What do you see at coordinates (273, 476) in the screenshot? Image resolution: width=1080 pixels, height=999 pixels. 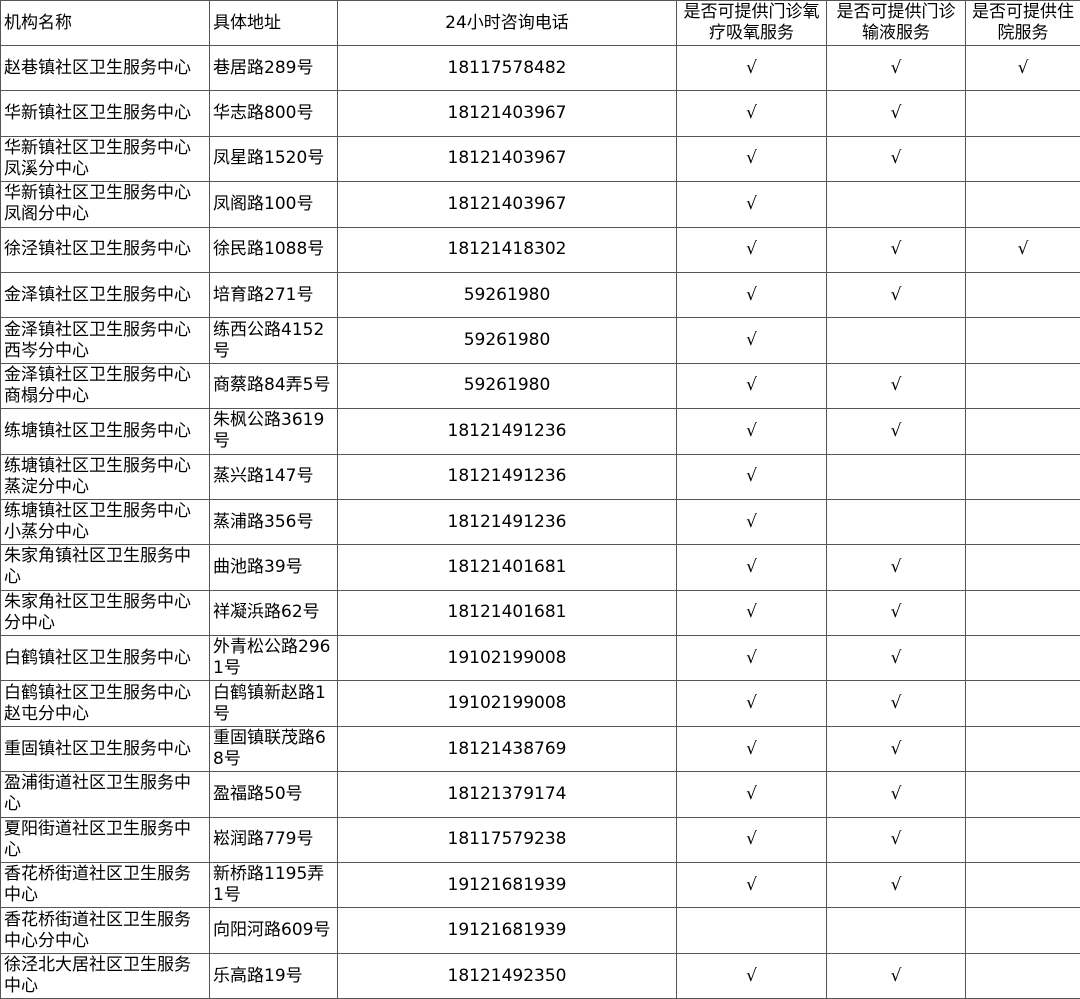 I see `table-cell: 蒸兴路147号` at bounding box center [273, 476].